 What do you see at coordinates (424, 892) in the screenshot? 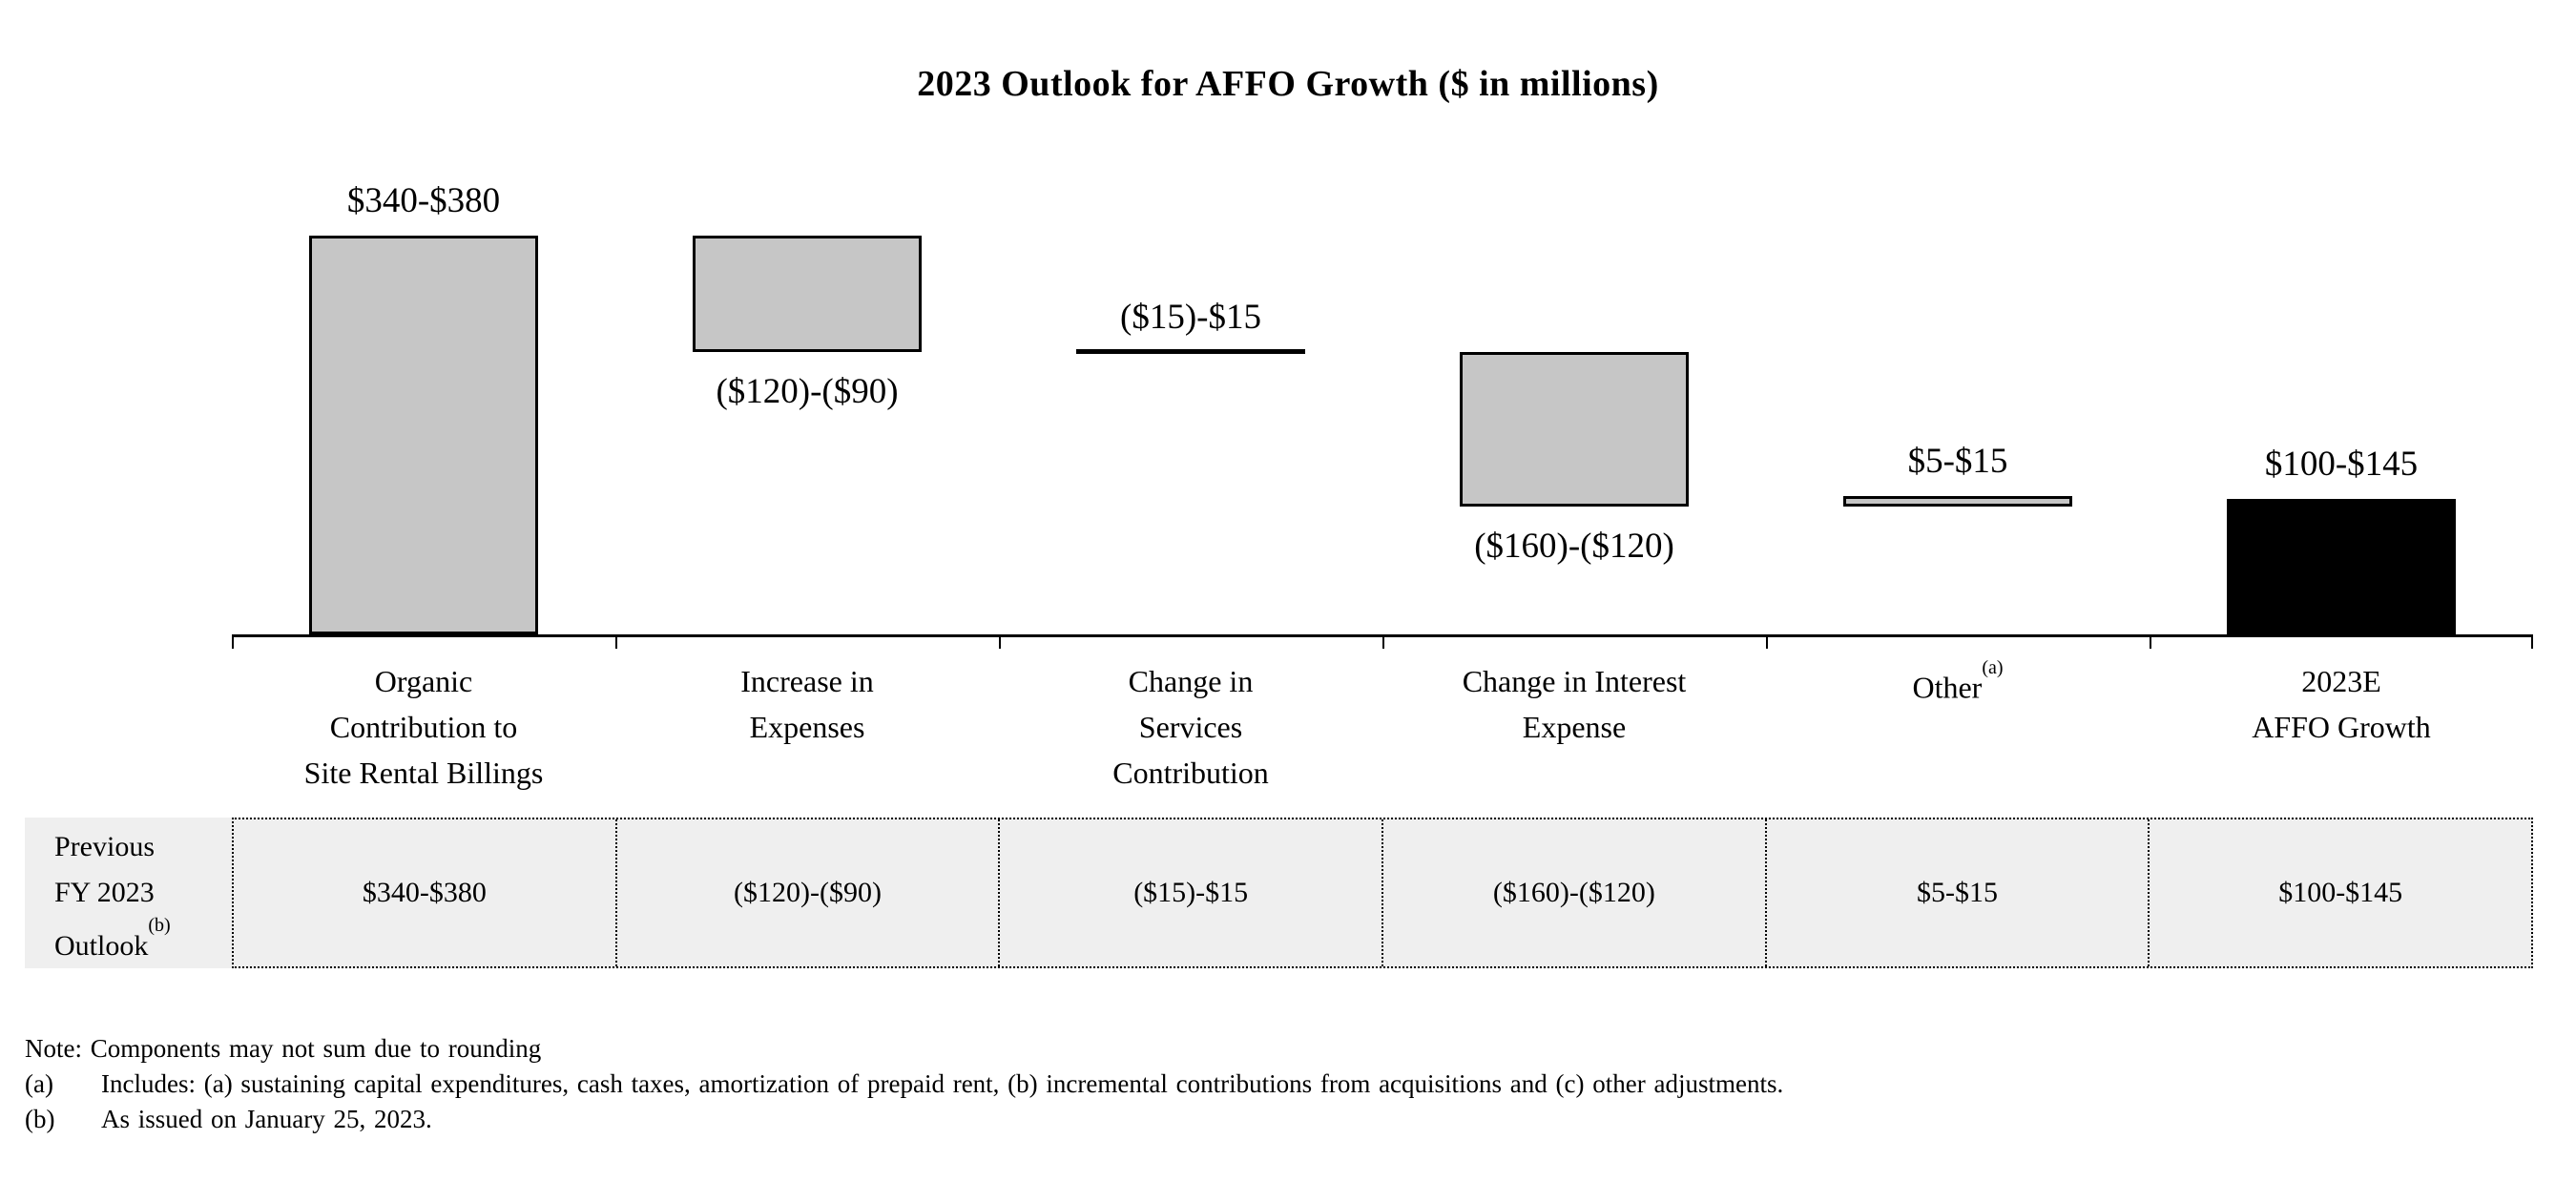
I see `table-cell: $340-$380` at bounding box center [424, 892].